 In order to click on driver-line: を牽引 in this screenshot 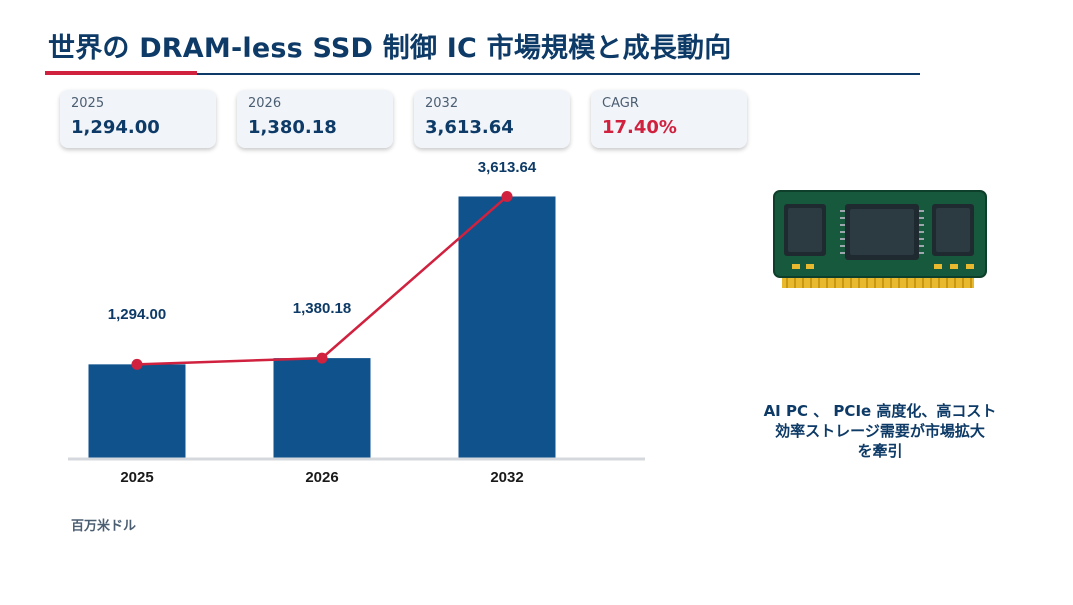, I will do `click(880, 451)`.